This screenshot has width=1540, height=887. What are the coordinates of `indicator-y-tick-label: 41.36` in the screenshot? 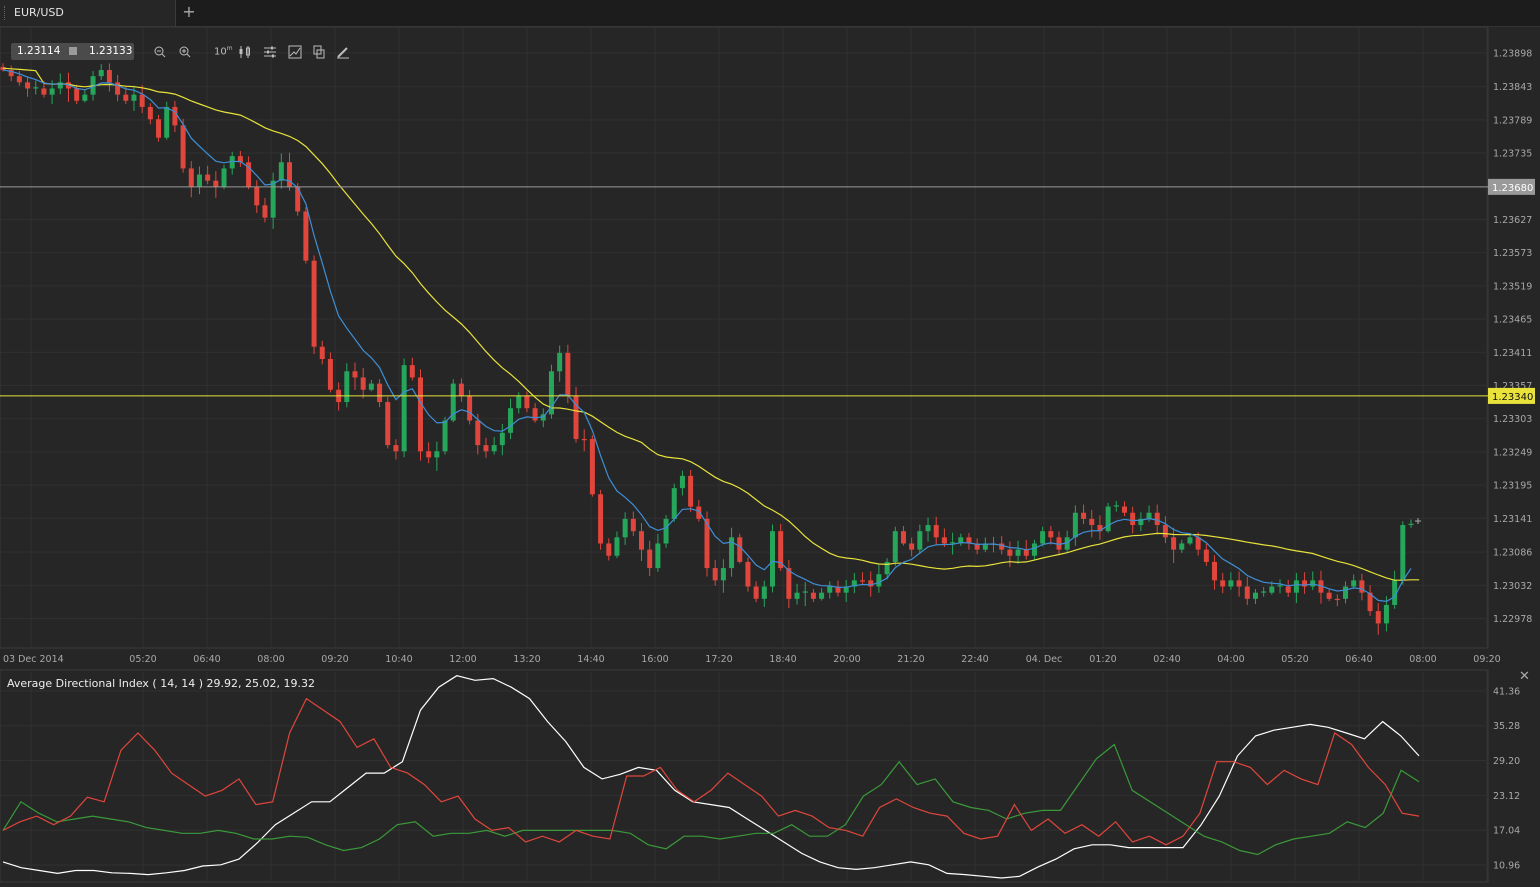 It's located at (1506, 691).